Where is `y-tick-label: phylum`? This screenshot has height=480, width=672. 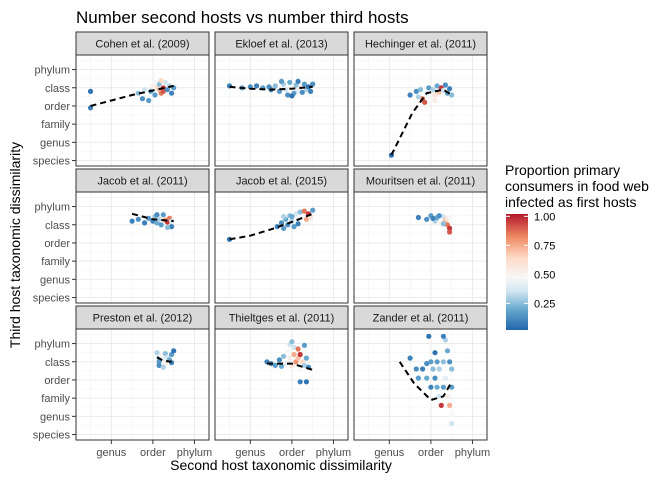 y-tick-label: phylum is located at coordinates (52, 71).